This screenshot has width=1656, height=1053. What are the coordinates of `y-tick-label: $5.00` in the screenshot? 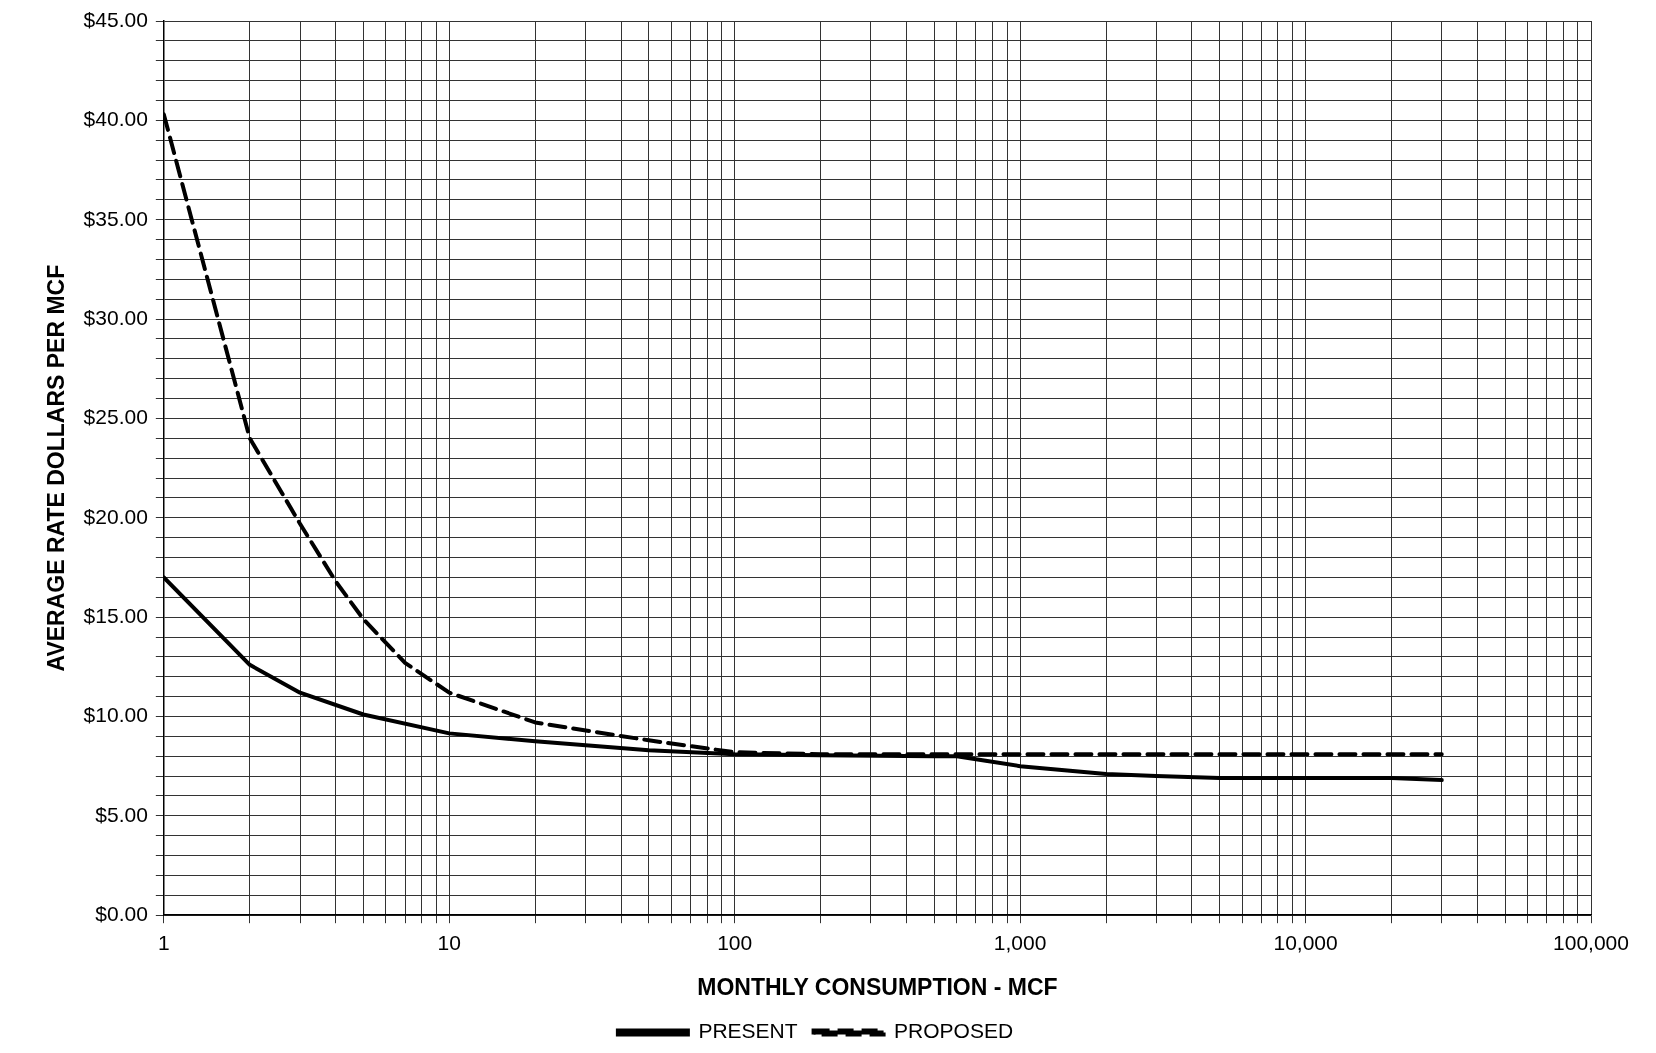 It's located at (121, 814).